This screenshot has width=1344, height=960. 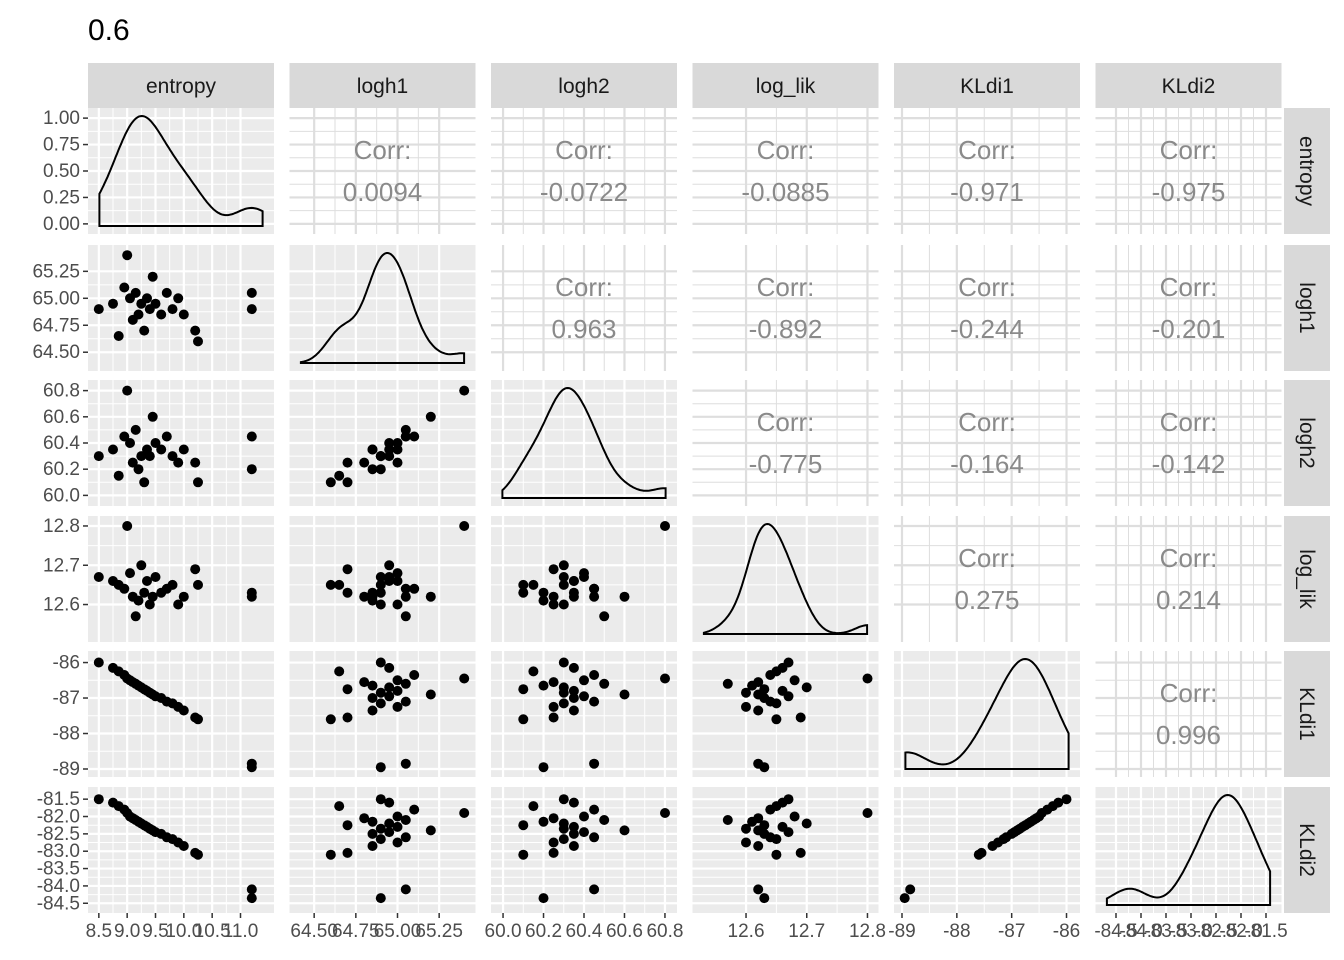 I want to click on y-tick-label: 1.00, so click(x=61, y=118).